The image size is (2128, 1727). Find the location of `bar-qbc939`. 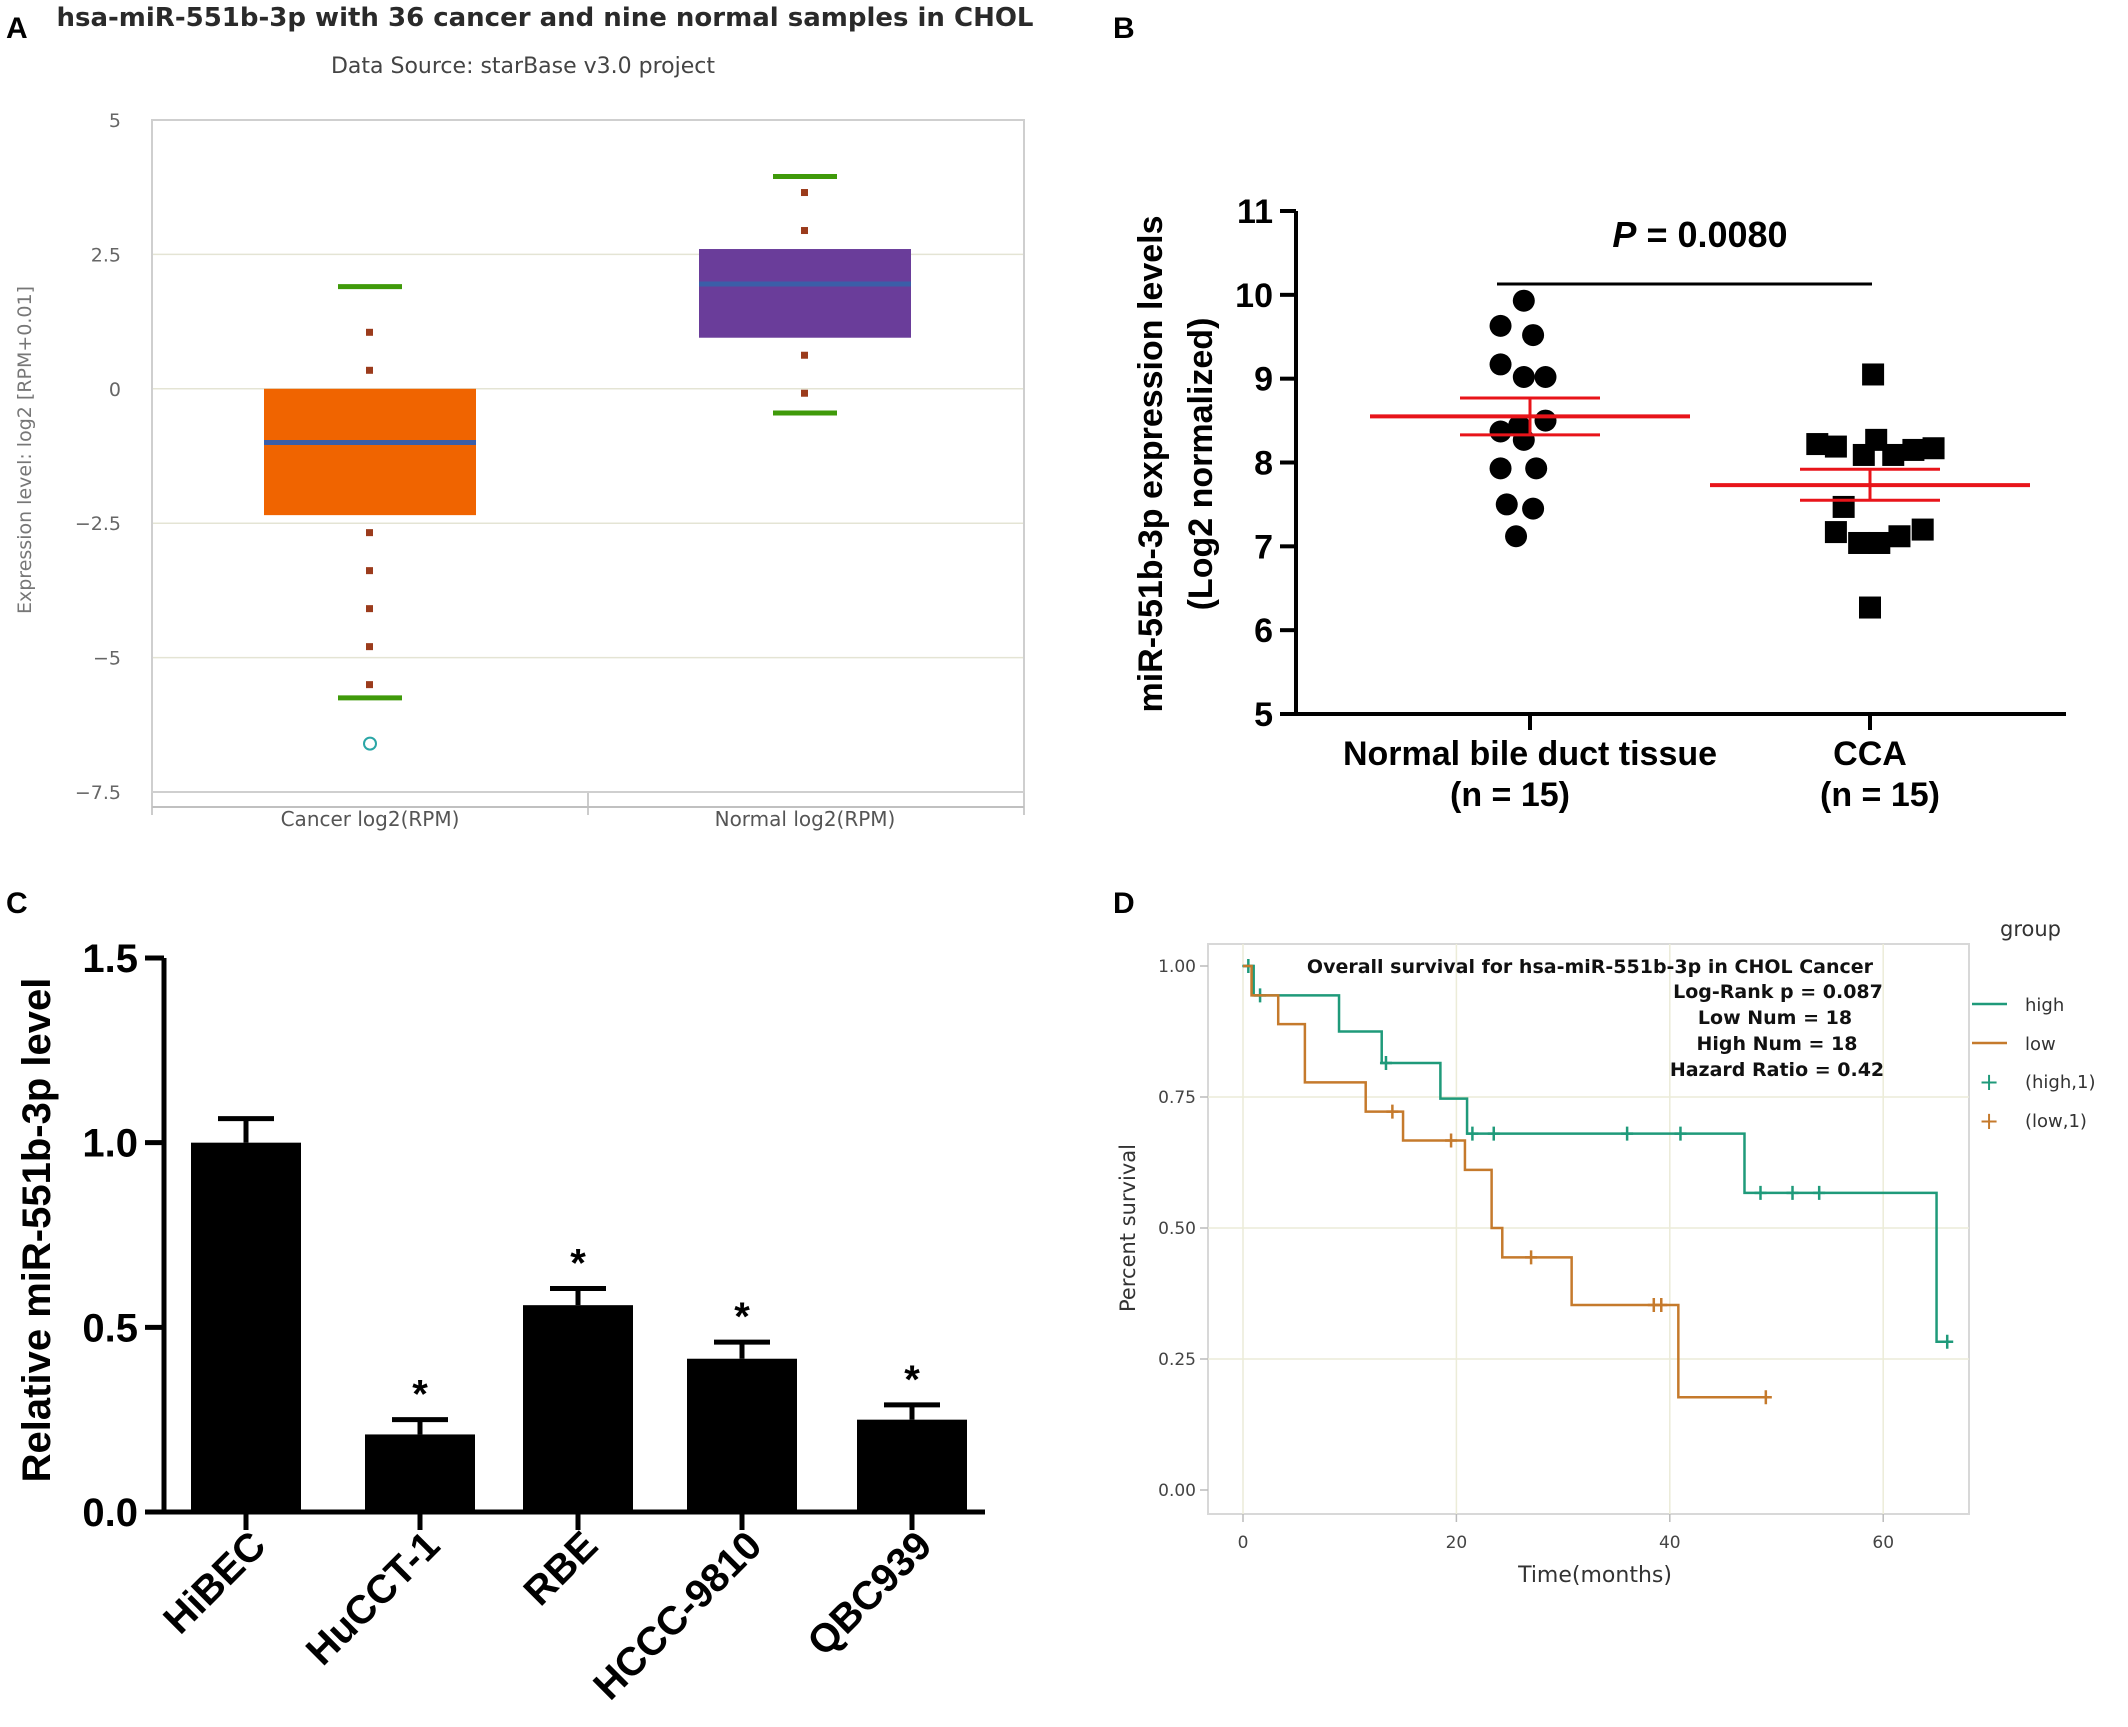

bar-qbc939 is located at coordinates (912, 1465).